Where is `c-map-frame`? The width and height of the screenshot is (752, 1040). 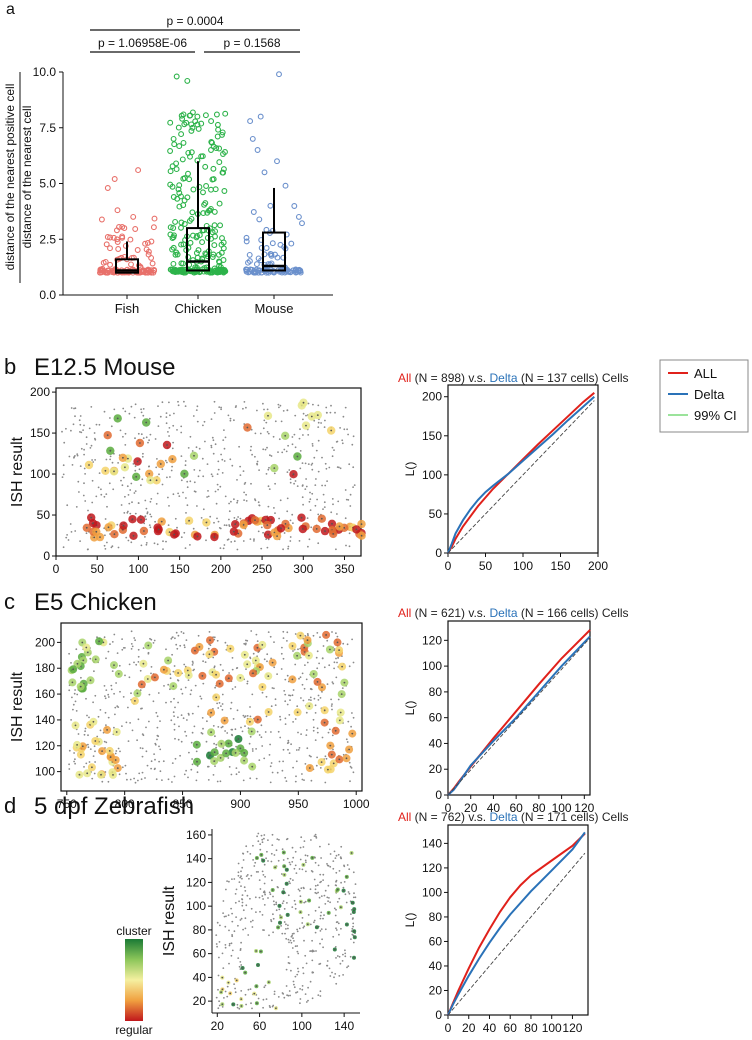 c-map-frame is located at coordinates (211, 707).